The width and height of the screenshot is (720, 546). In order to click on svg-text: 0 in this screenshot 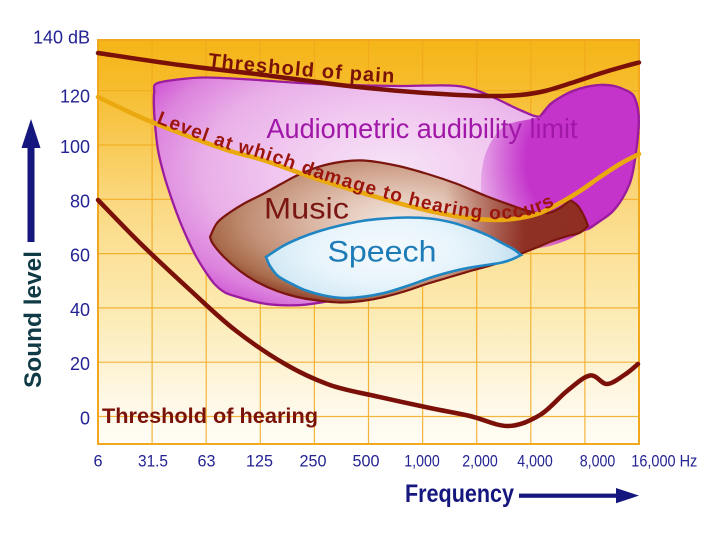, I will do `click(85, 419)`.